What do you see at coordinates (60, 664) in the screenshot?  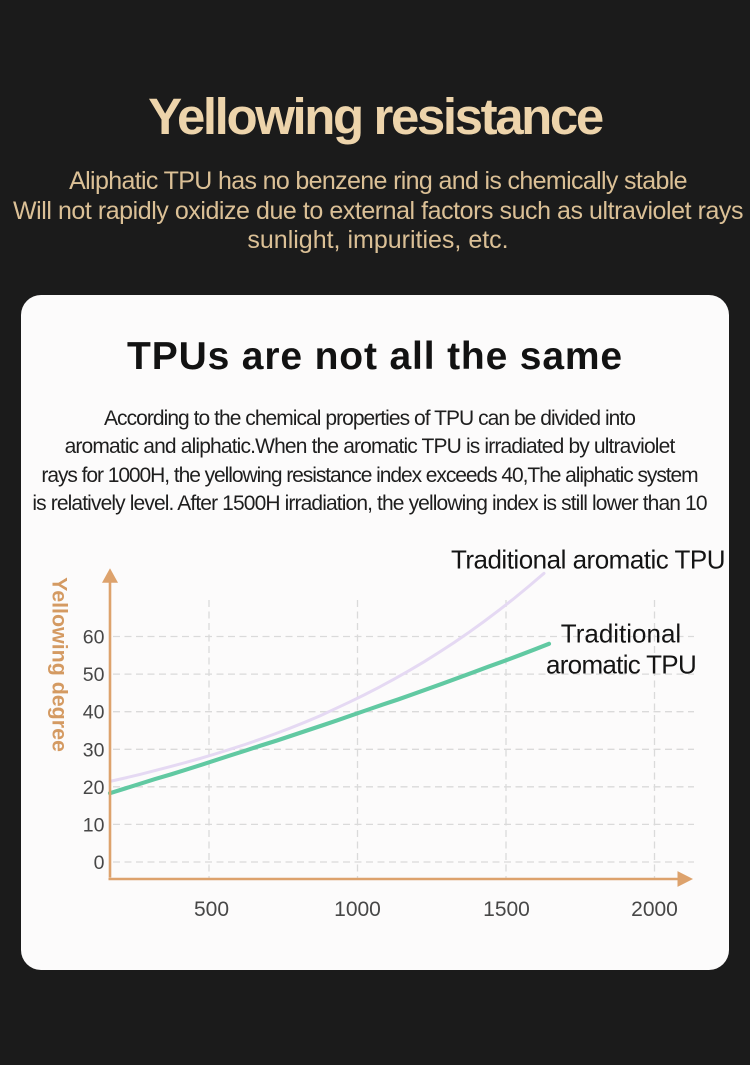 I see `svg-text: Yellowing degree` at bounding box center [60, 664].